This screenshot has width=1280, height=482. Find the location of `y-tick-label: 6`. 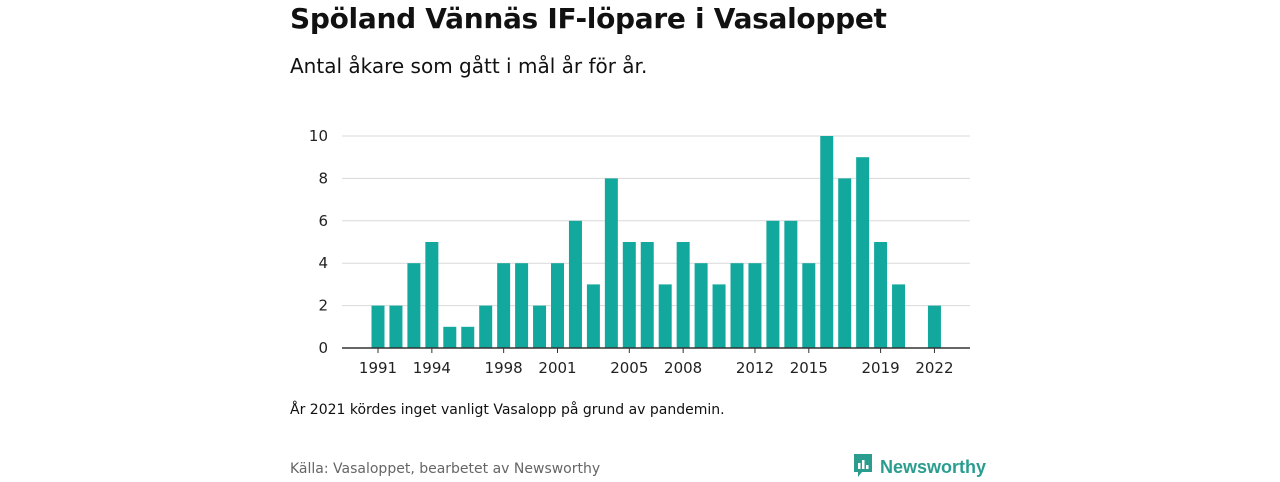

y-tick-label: 6 is located at coordinates (323, 221).